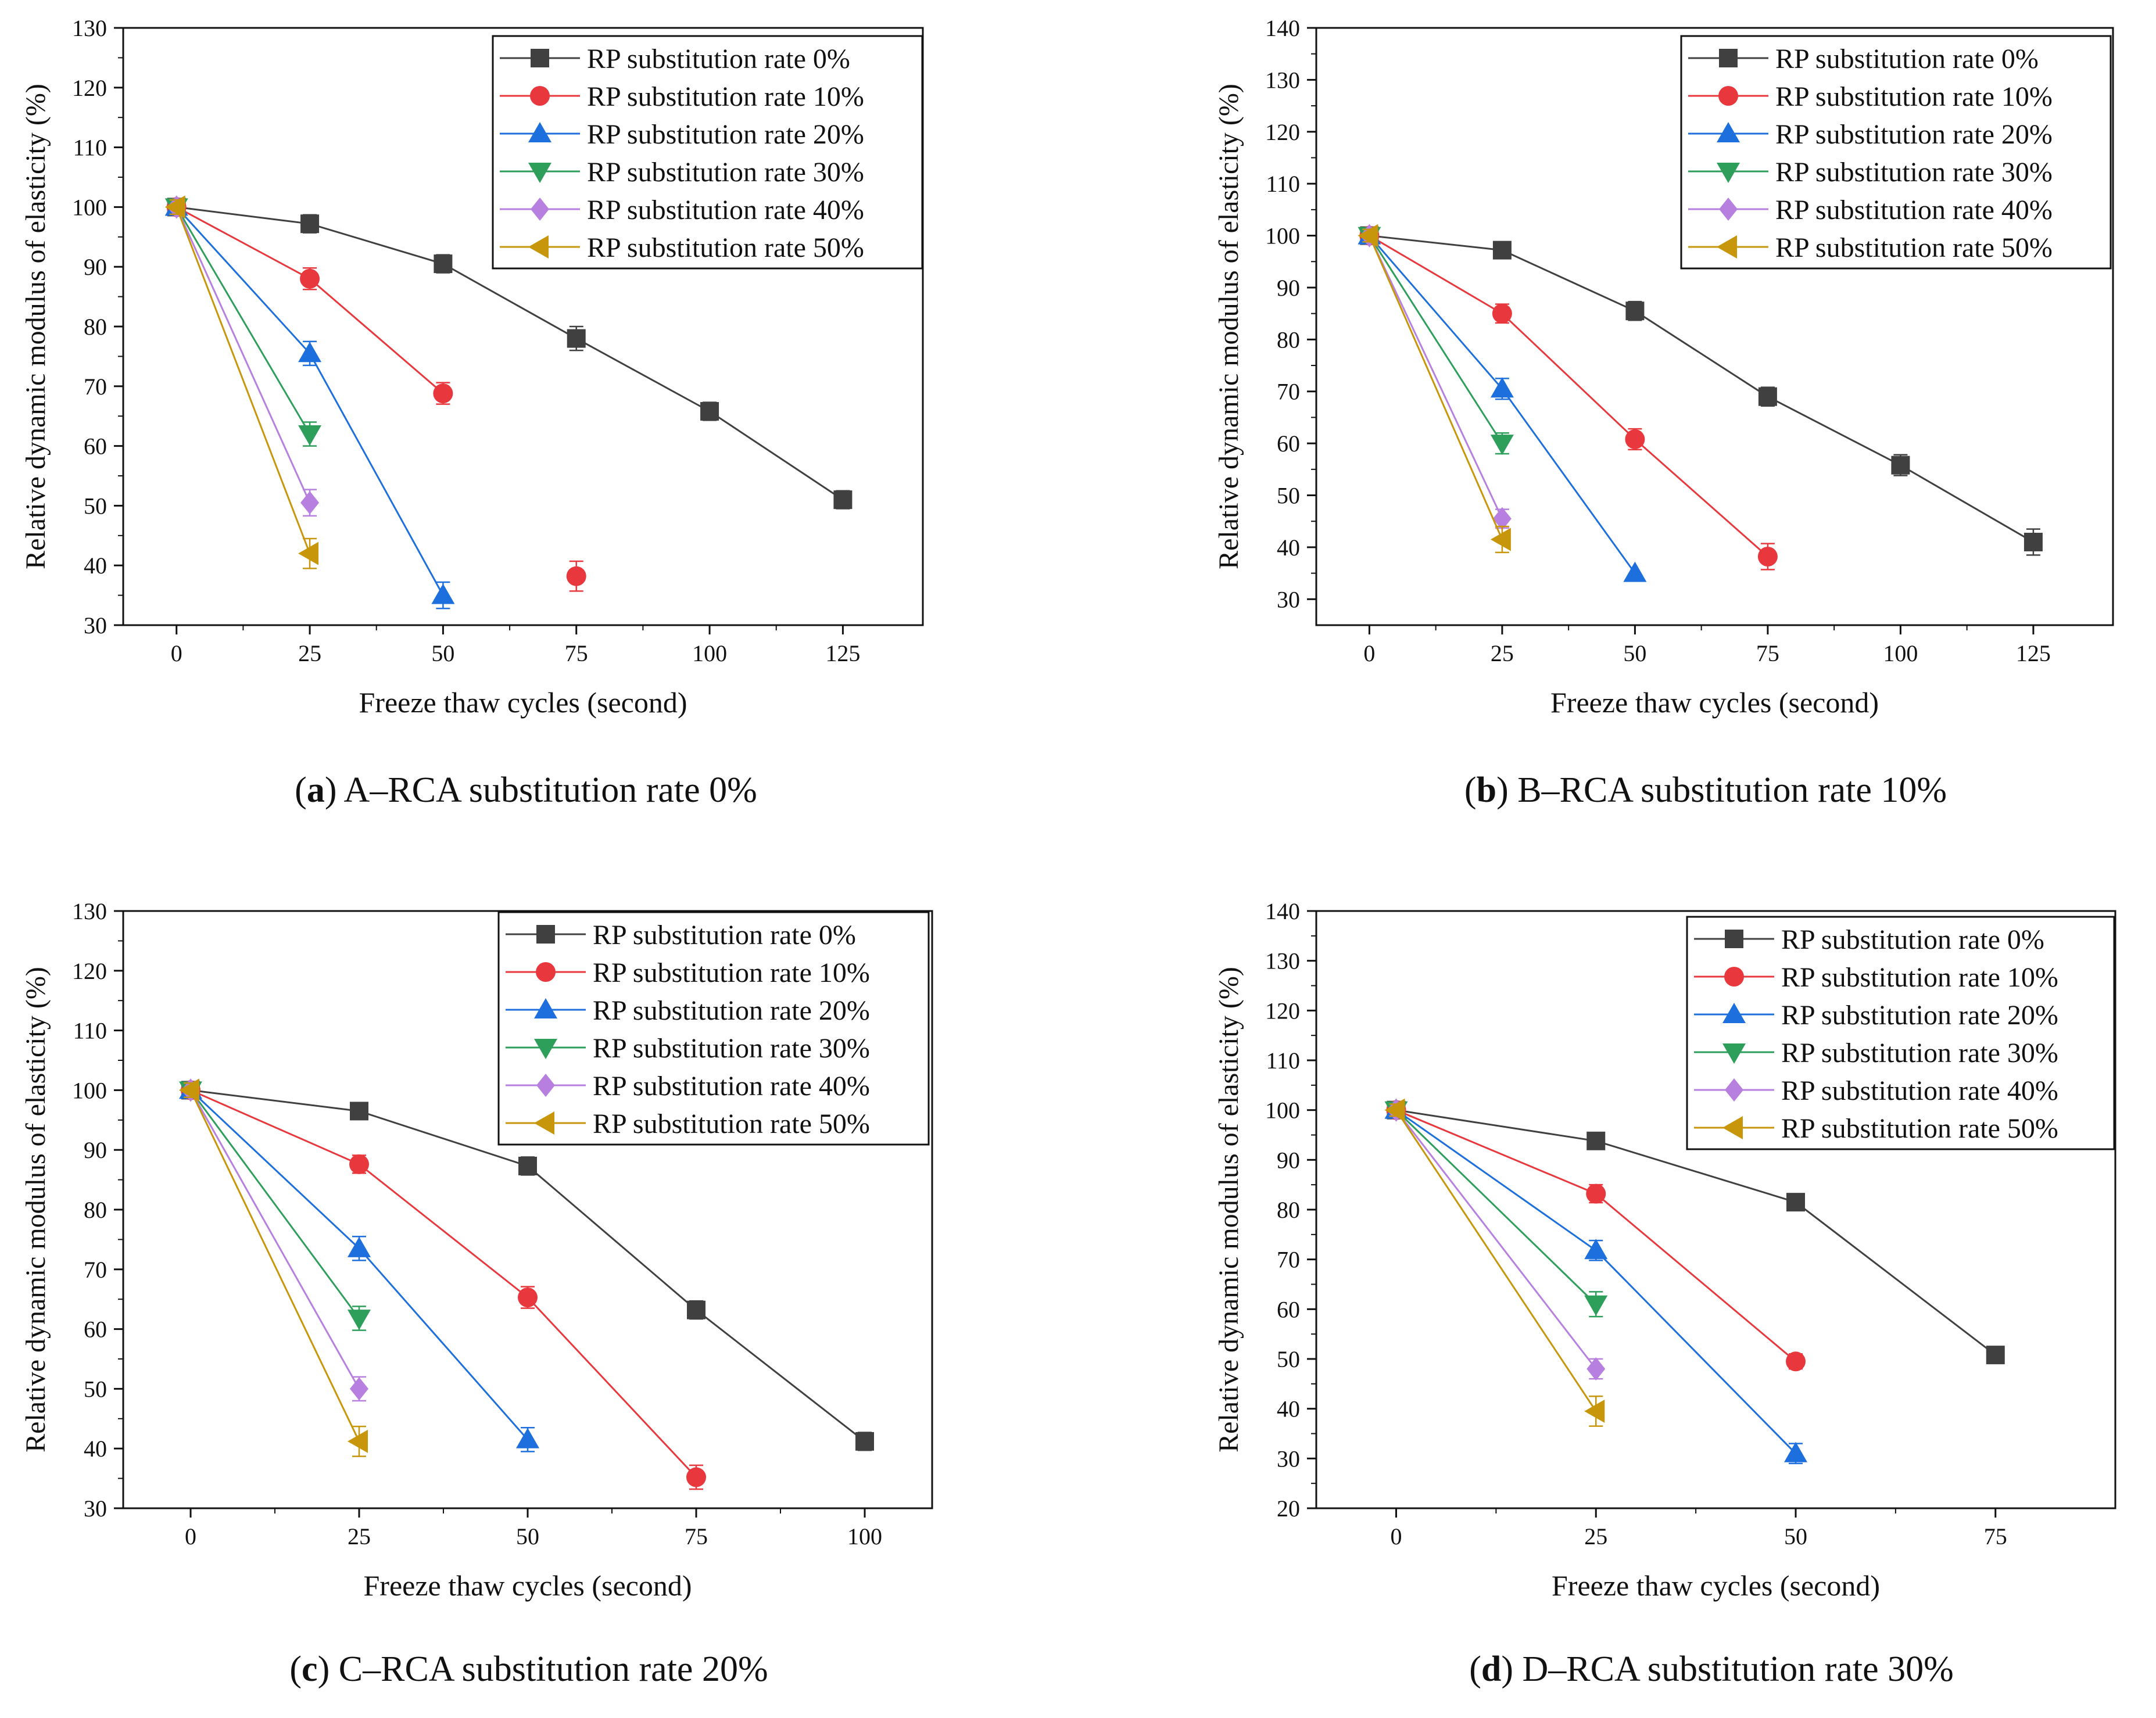 The height and width of the screenshot is (1718, 2156). I want to click on y-tick-label: 140, so click(1282, 911).